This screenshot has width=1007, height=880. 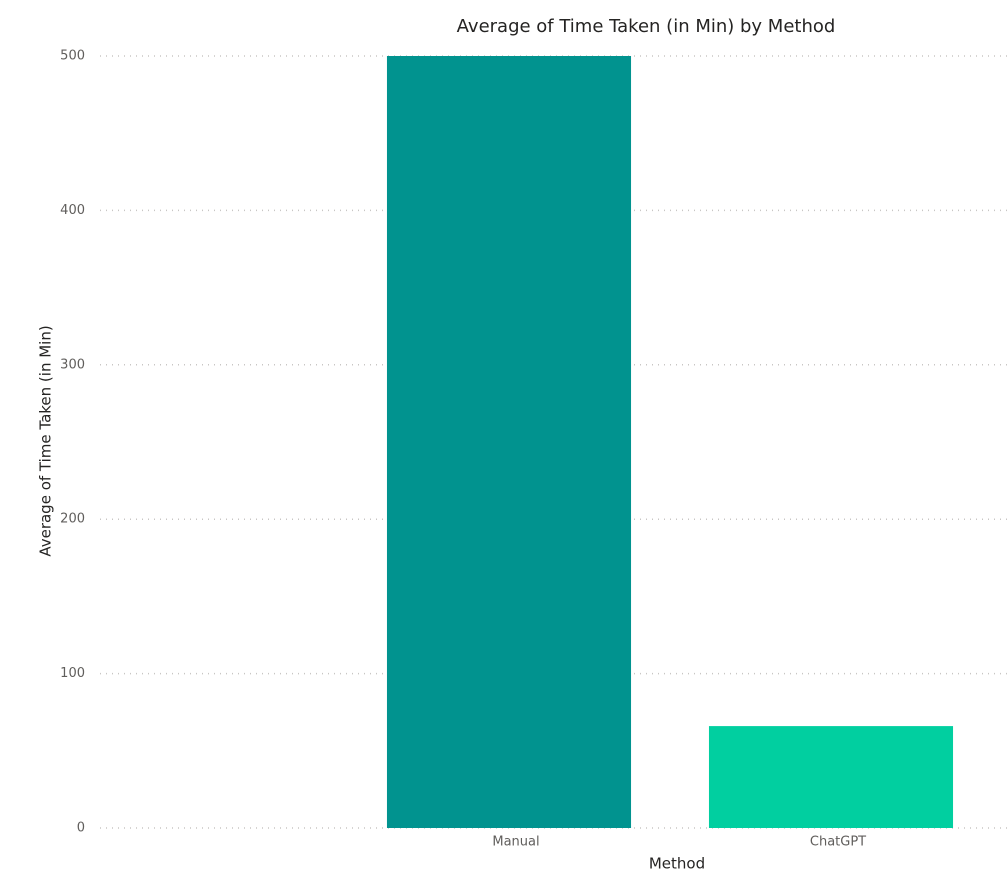 I want to click on y-axis-title: Average of Time Taken (in Min), so click(x=46, y=440).